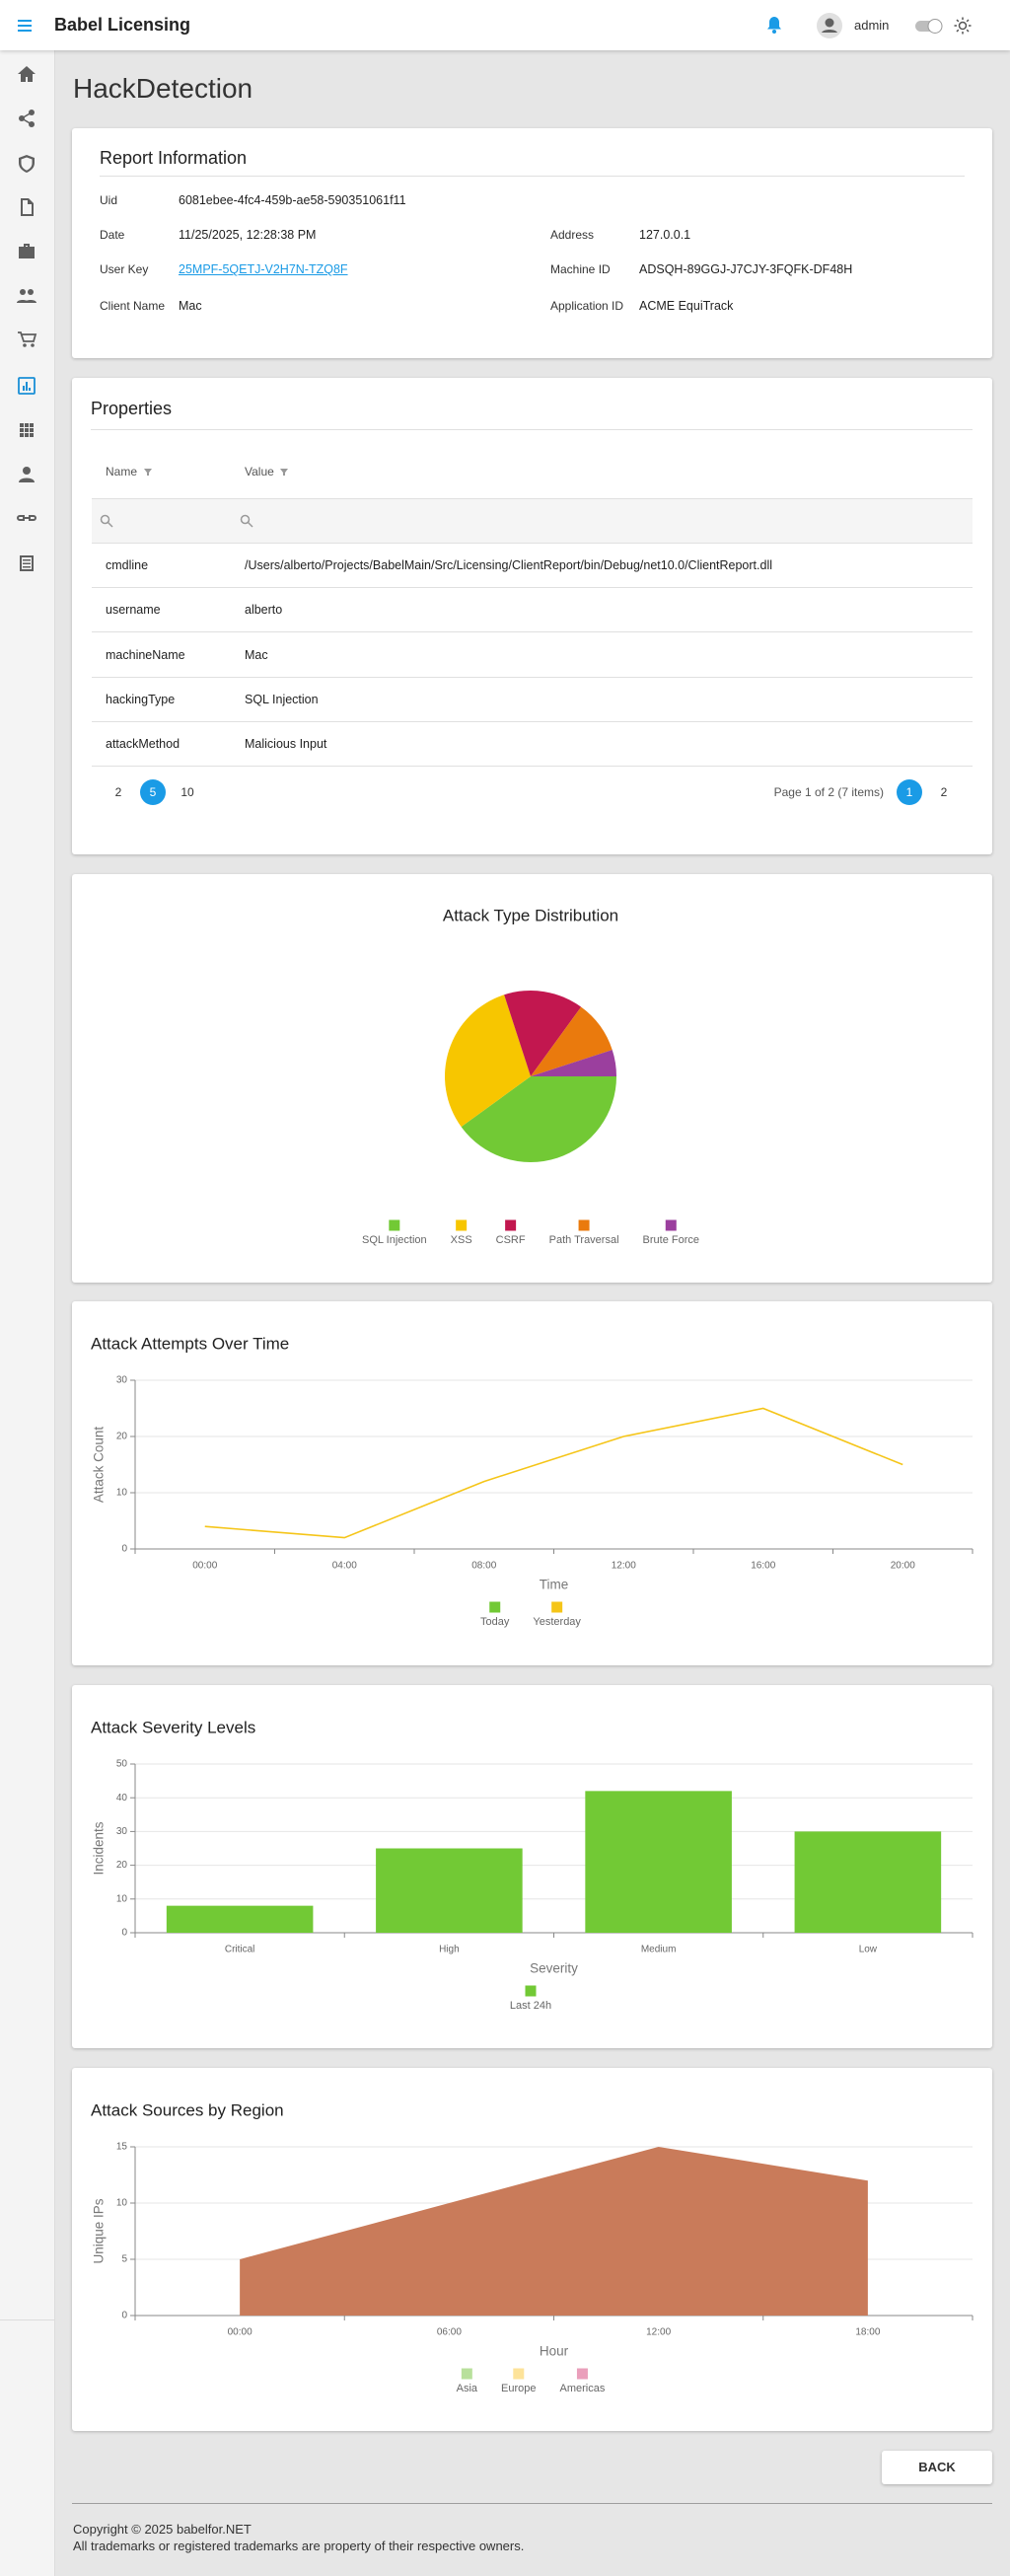 The width and height of the screenshot is (1010, 2576). What do you see at coordinates (122, 1764) in the screenshot?
I see `y-tick-label: 50` at bounding box center [122, 1764].